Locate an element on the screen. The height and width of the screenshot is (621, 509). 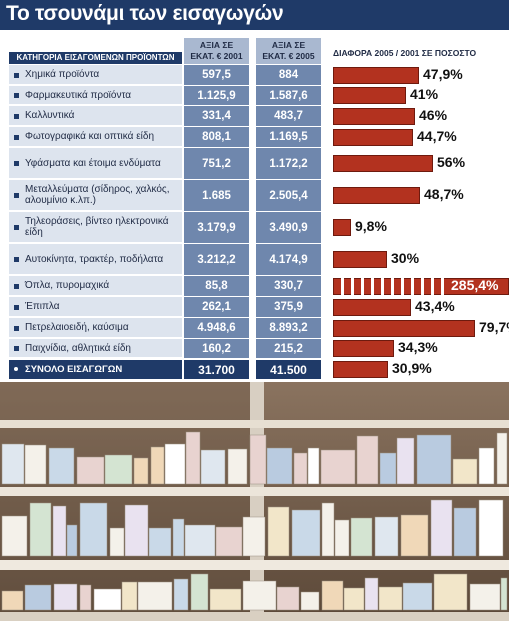
value-2001: 1.125,9 is located at coordinates (216, 96).